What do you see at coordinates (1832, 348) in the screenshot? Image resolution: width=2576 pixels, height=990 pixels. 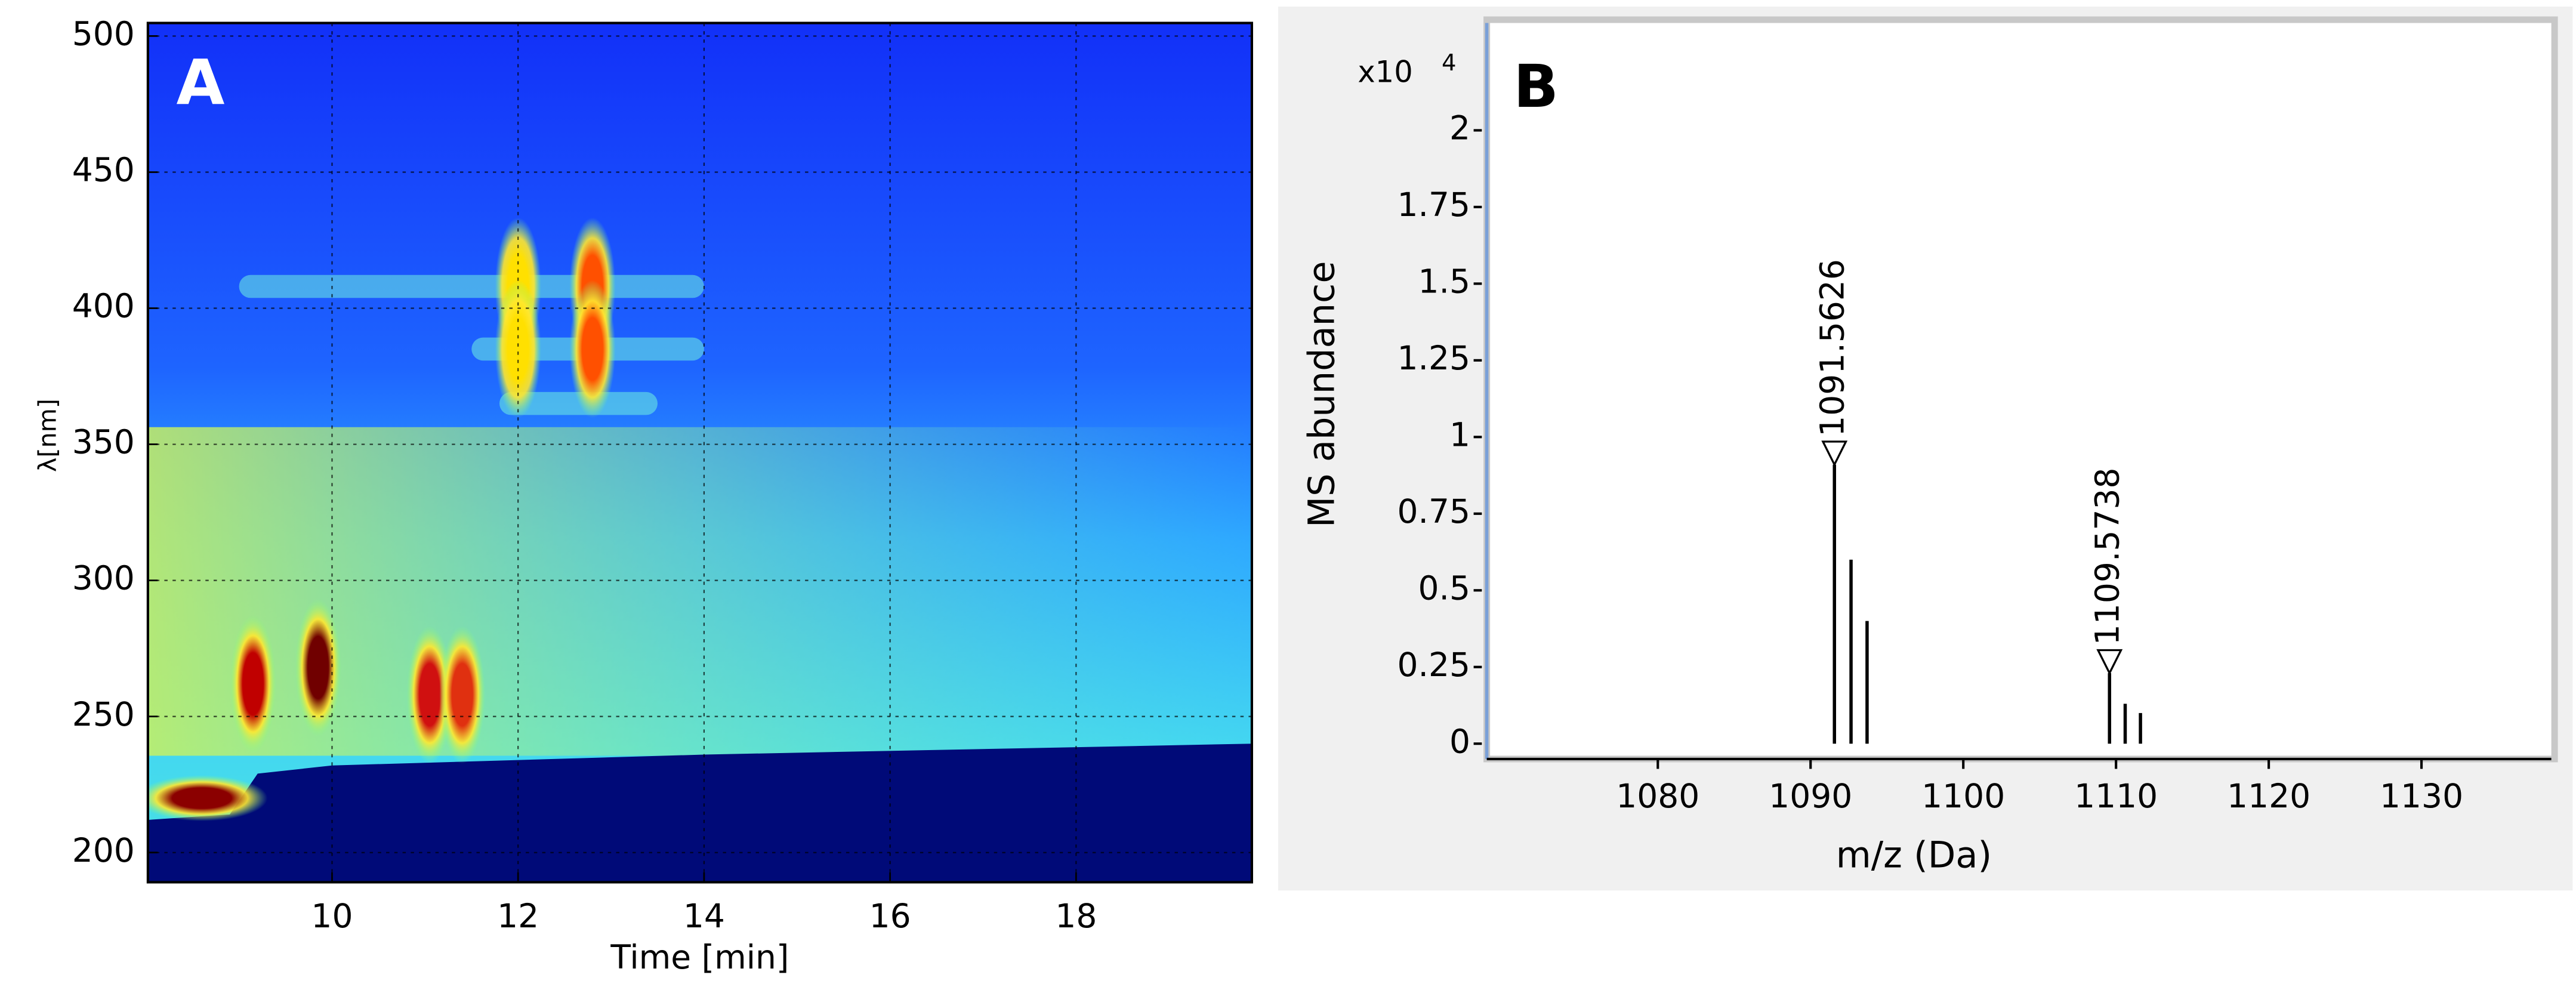 I see `peak-label: 1091.5626` at bounding box center [1832, 348].